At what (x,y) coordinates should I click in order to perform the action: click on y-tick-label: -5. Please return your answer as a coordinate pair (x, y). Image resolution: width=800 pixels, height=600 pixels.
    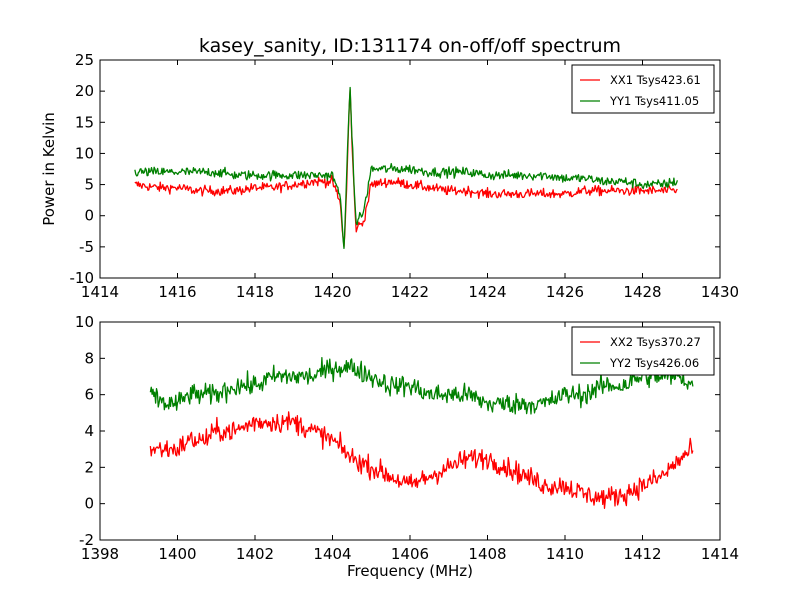
    Looking at the image, I should click on (86, 247).